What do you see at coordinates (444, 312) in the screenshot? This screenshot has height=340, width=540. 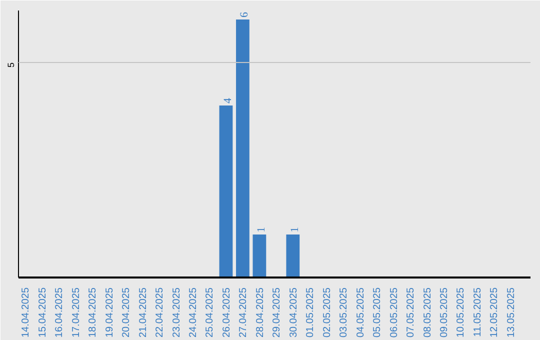 I see `x-tick-label: 09.05.2025` at bounding box center [444, 312].